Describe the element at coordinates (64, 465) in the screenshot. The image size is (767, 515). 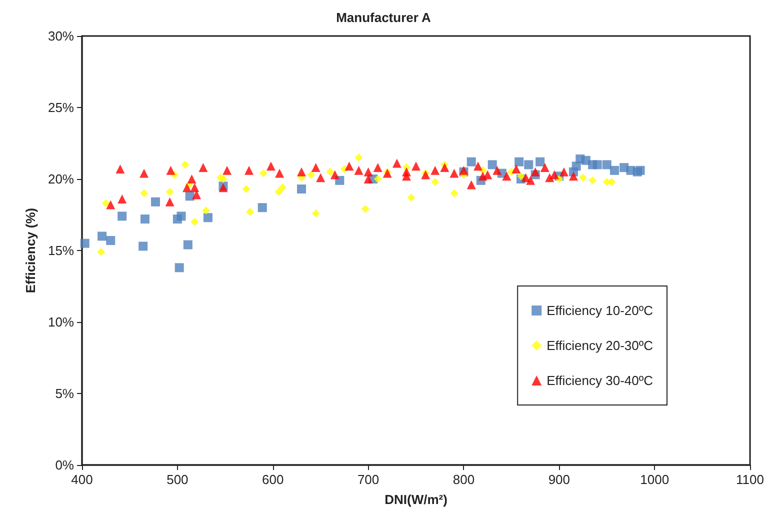
I see `y-tick-label: 0%` at that location.